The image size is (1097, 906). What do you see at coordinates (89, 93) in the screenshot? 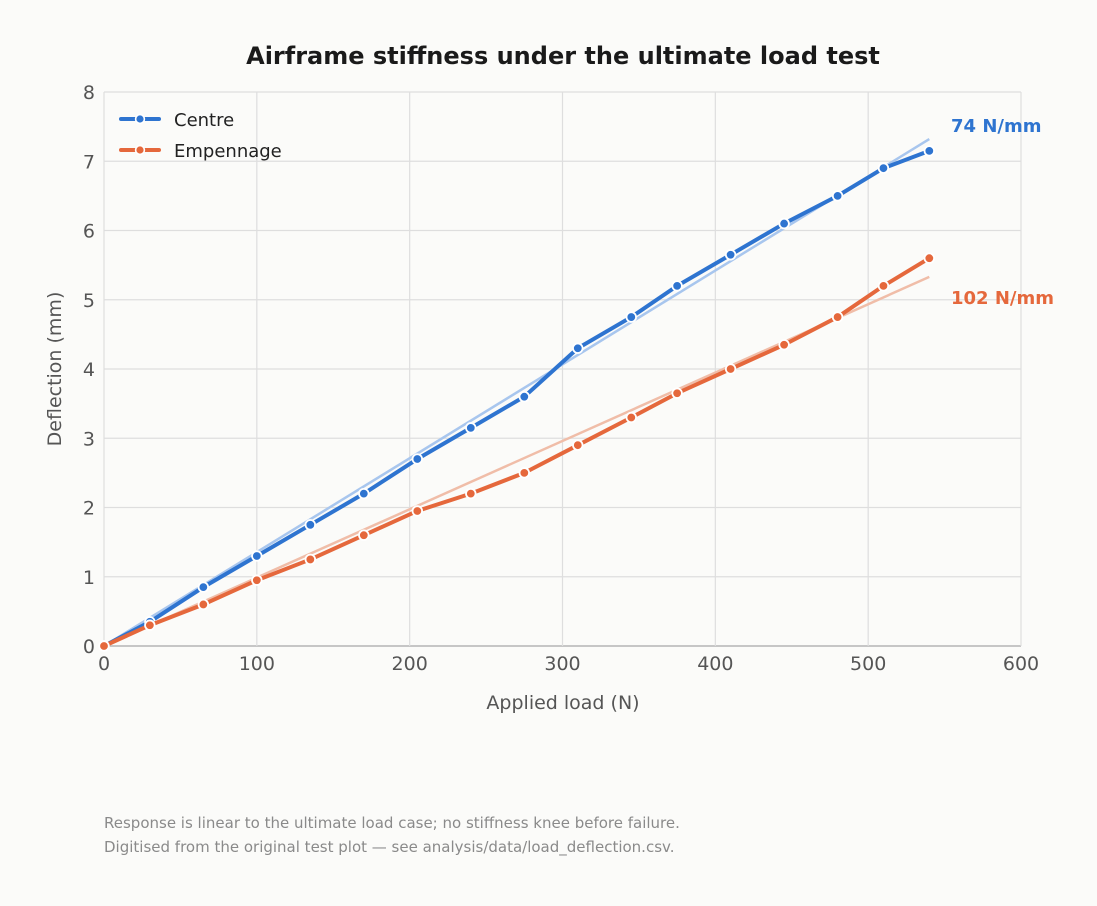
I see `y-tick-label: 8` at bounding box center [89, 93].